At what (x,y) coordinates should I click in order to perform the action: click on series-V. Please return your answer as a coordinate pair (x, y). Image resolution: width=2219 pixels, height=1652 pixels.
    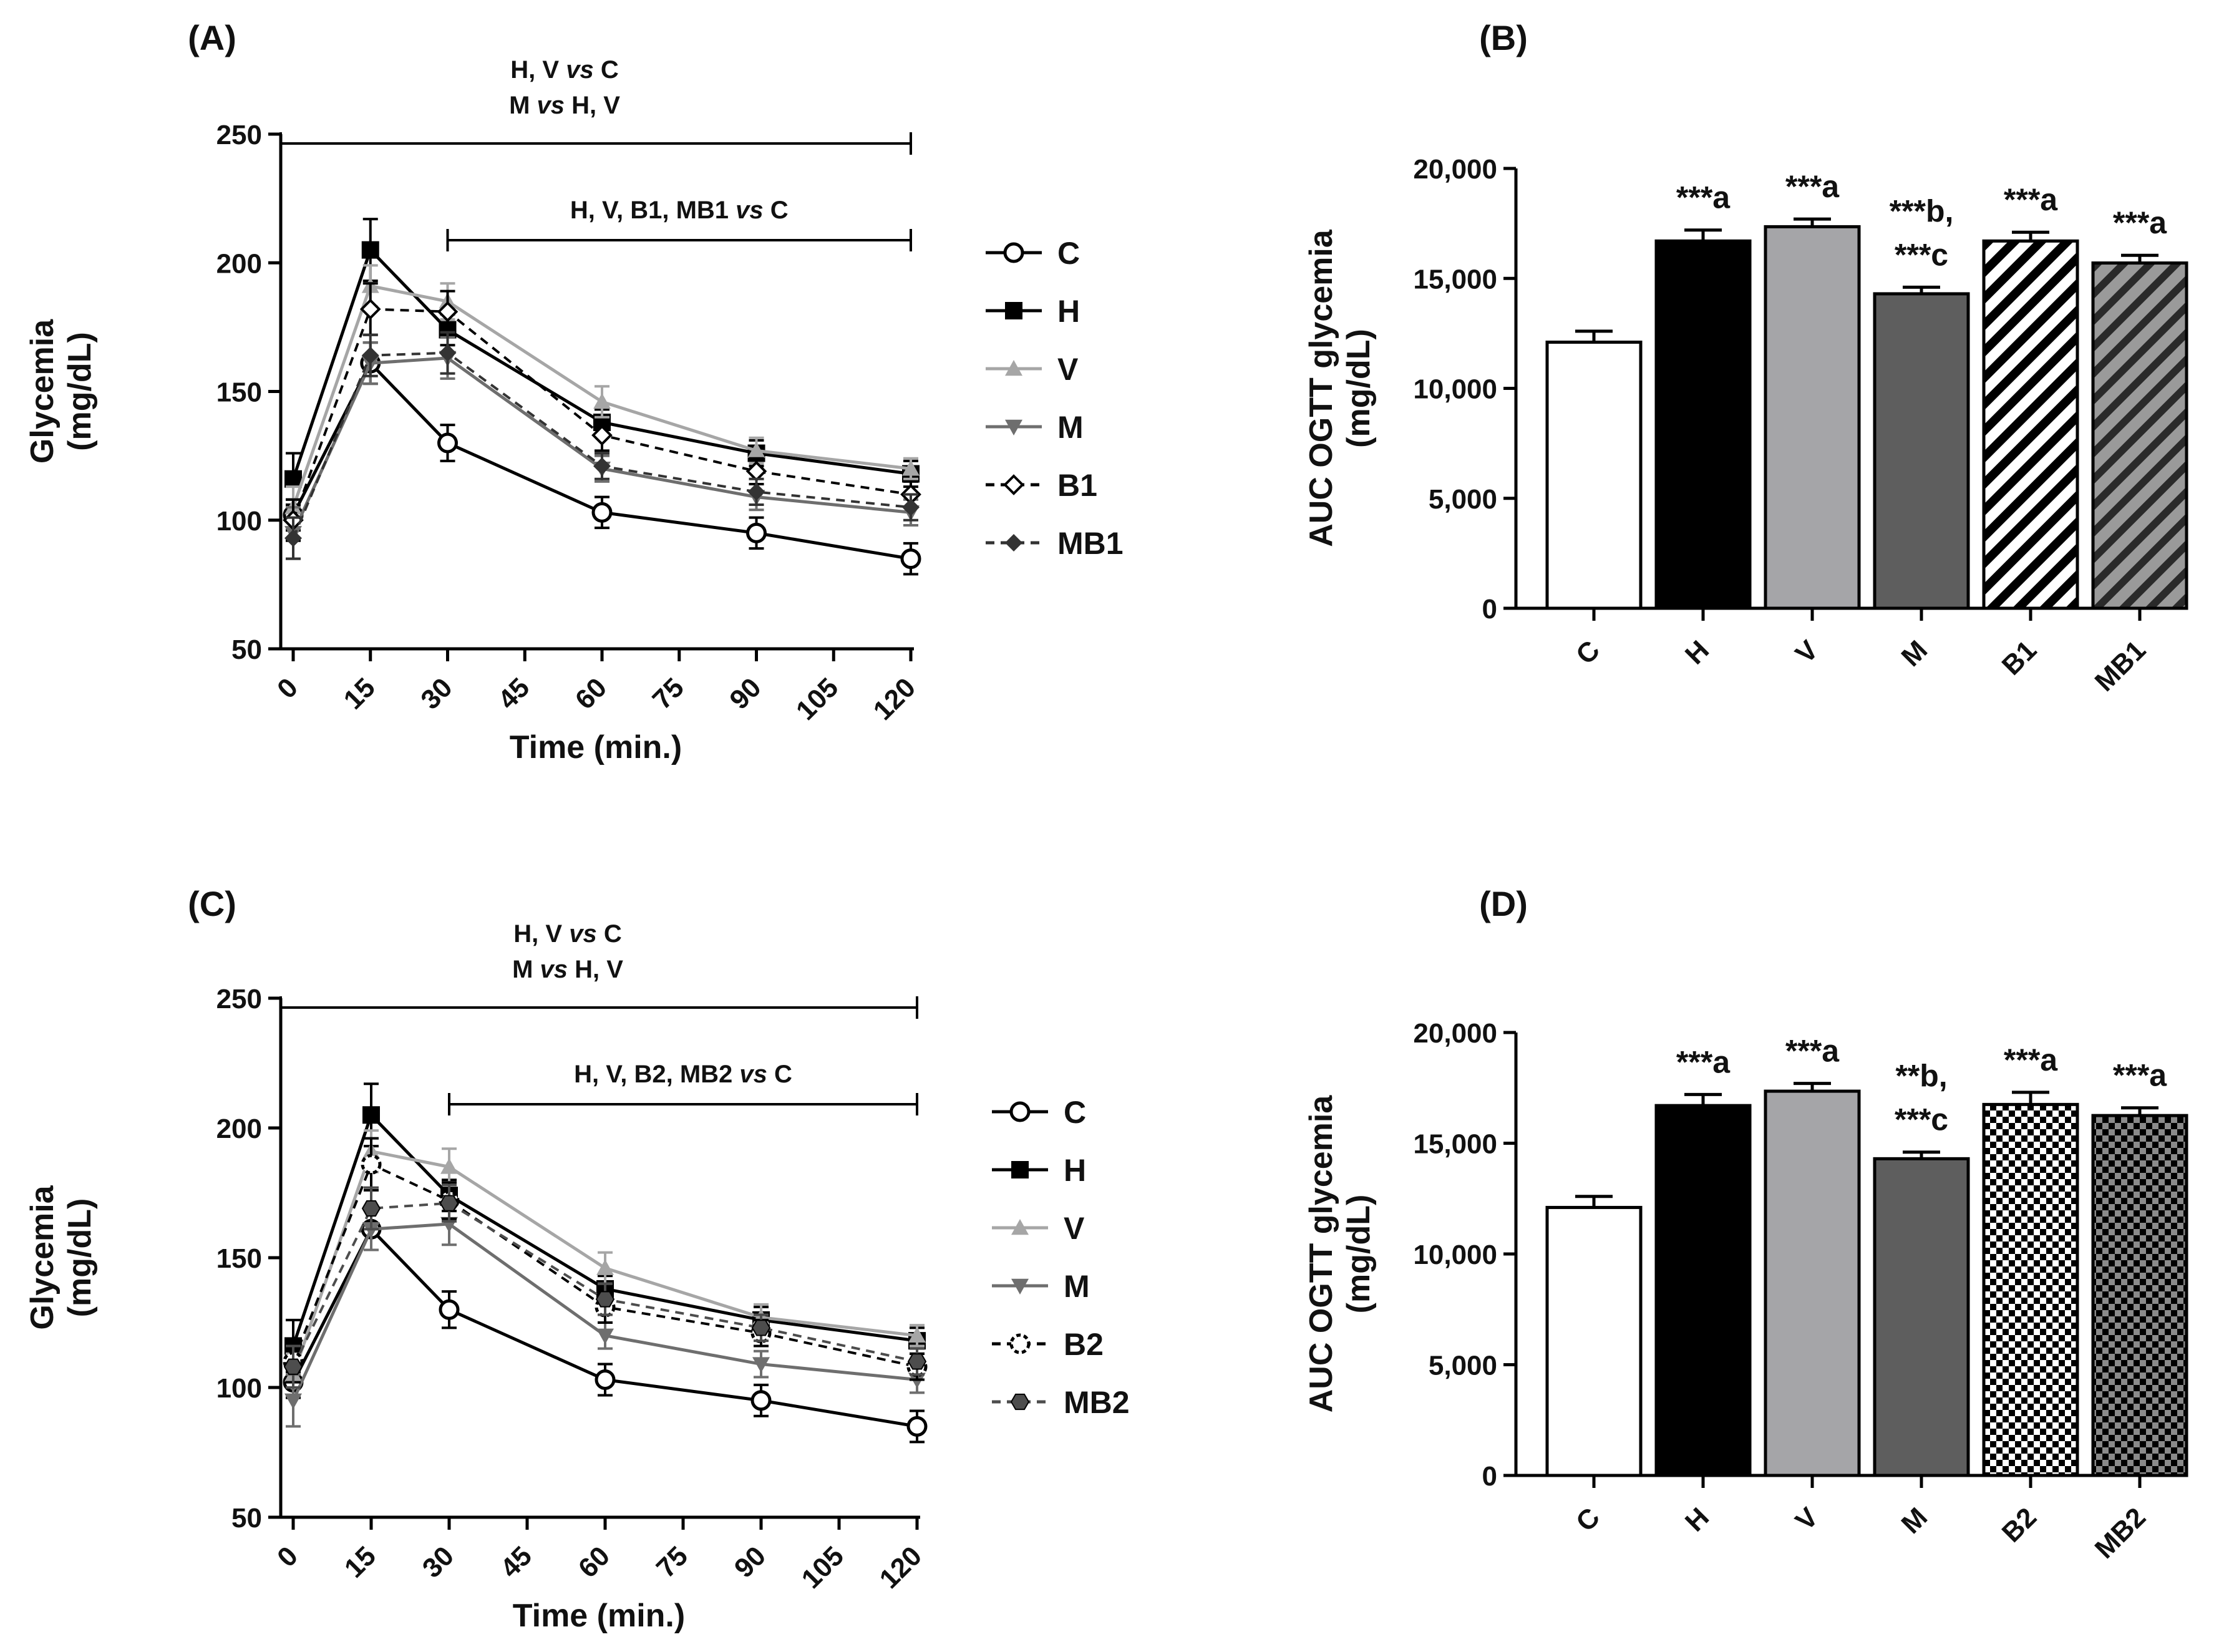
    Looking at the image, I should click on (602, 397).